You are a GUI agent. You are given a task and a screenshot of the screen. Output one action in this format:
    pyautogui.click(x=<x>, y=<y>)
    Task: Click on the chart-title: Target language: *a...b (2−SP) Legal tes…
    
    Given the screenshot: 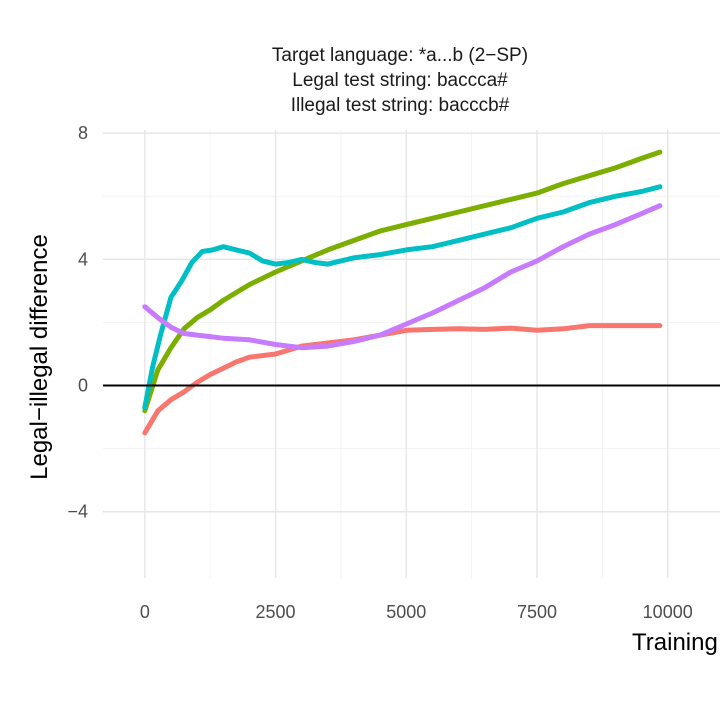 What is the action you would take?
    pyautogui.click(x=400, y=80)
    